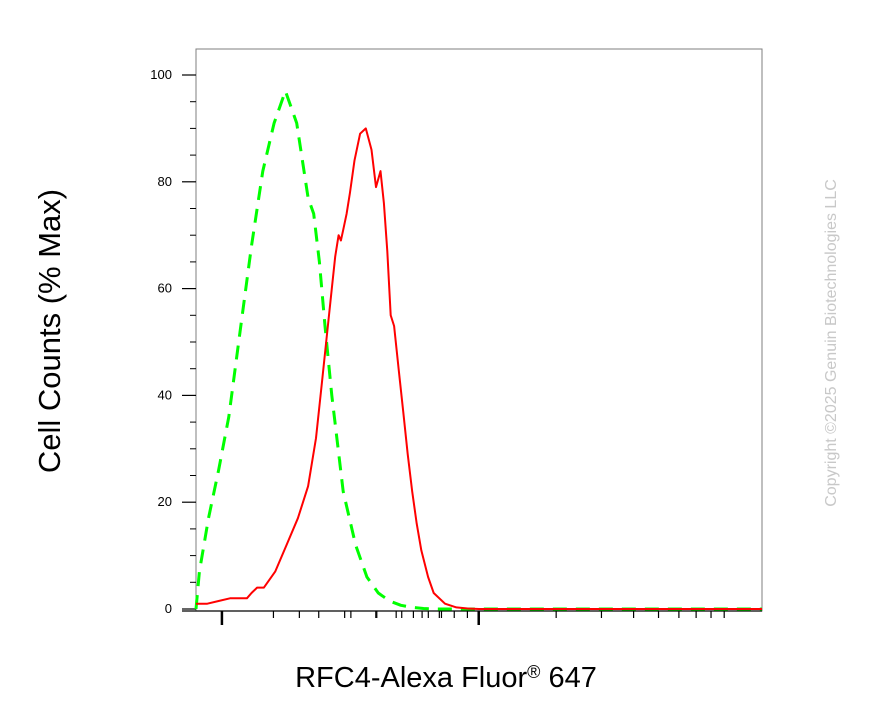 This screenshot has width=872, height=701. What do you see at coordinates (411, 678) in the screenshot?
I see `x-axis-label-main: RFC4-Alexa Fluor` at bounding box center [411, 678].